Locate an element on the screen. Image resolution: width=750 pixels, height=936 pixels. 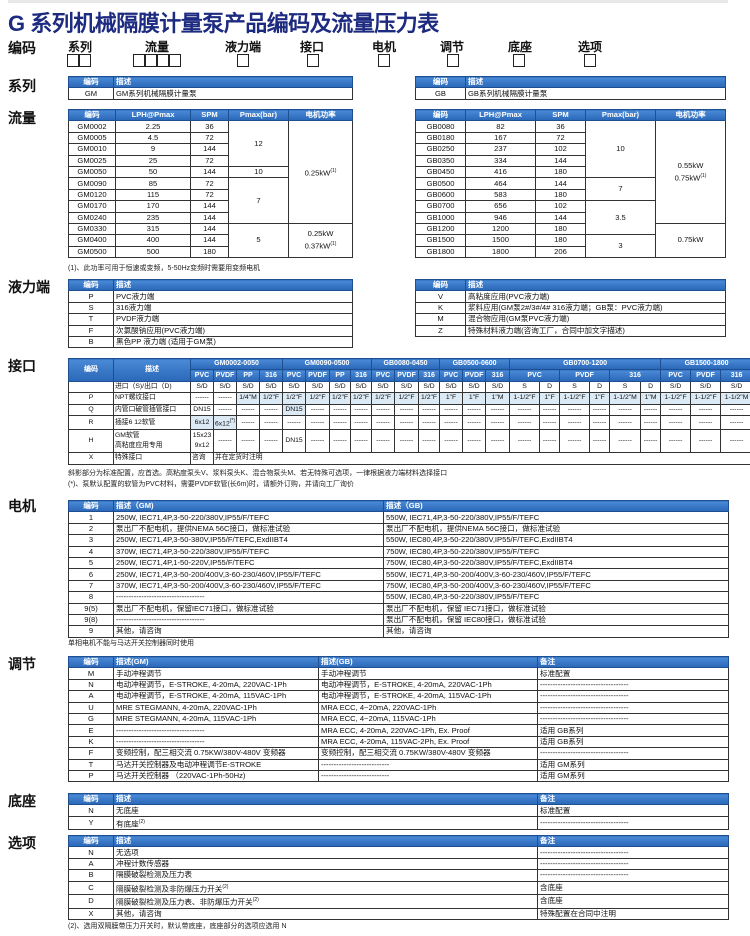
table-cell: 36 is located at coordinates (209, 126).